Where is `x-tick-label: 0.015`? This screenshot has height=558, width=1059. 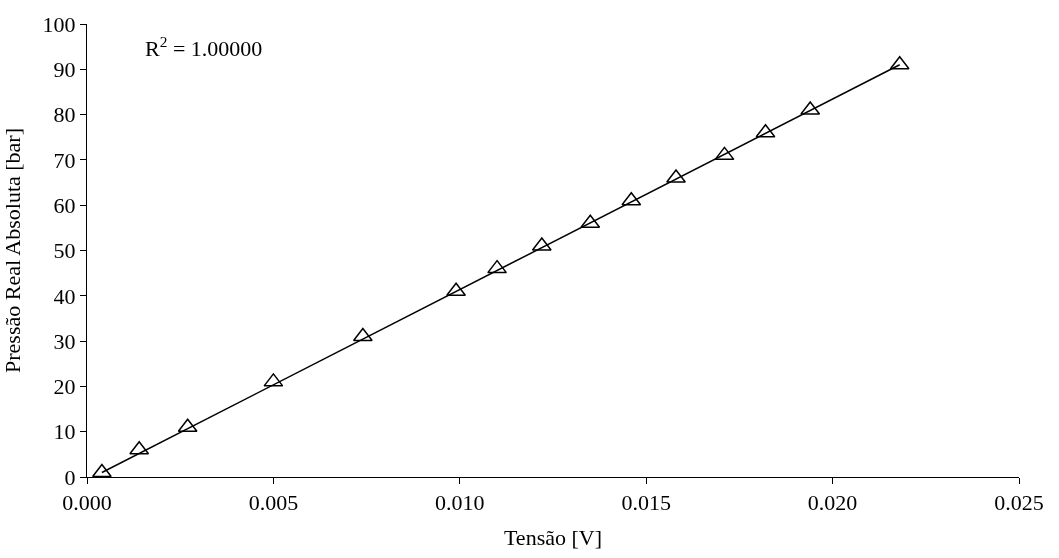
x-tick-label: 0.015 is located at coordinates (646, 503).